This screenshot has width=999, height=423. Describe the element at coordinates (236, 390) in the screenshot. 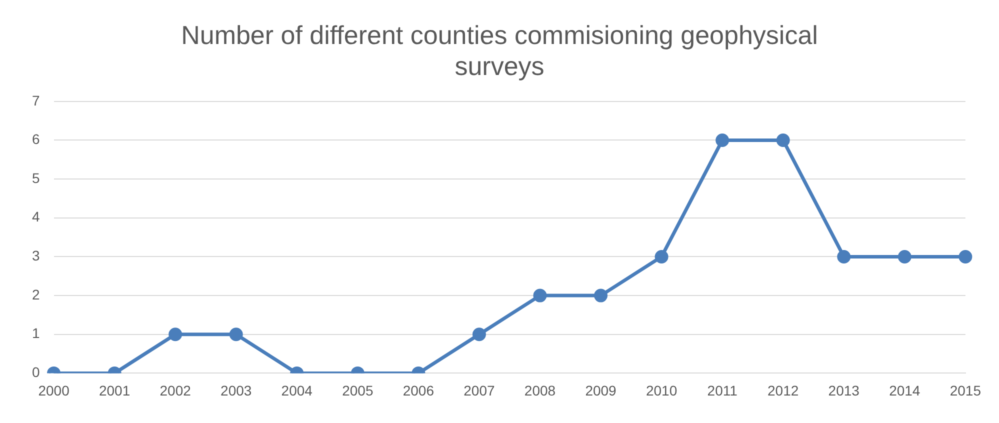

I see `x-tick-label: 2003` at that location.